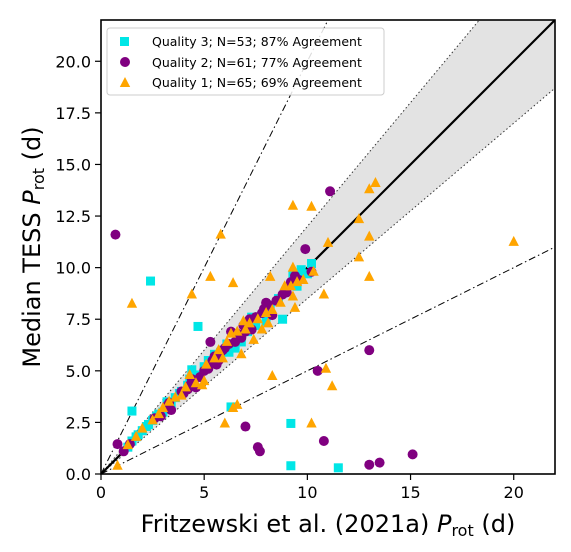 Image resolution: width=571 pixels, height=552 pixels. What do you see at coordinates (73, 268) in the screenshot?
I see `y-tick-label: 10.0` at bounding box center [73, 268].